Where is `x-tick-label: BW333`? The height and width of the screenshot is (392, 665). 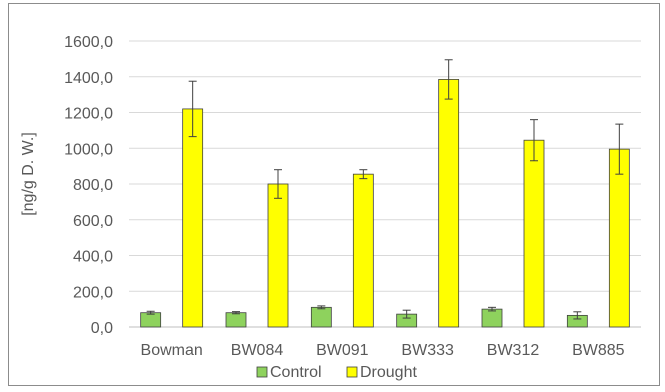
x-tick-label: BW333 is located at coordinates (427, 350).